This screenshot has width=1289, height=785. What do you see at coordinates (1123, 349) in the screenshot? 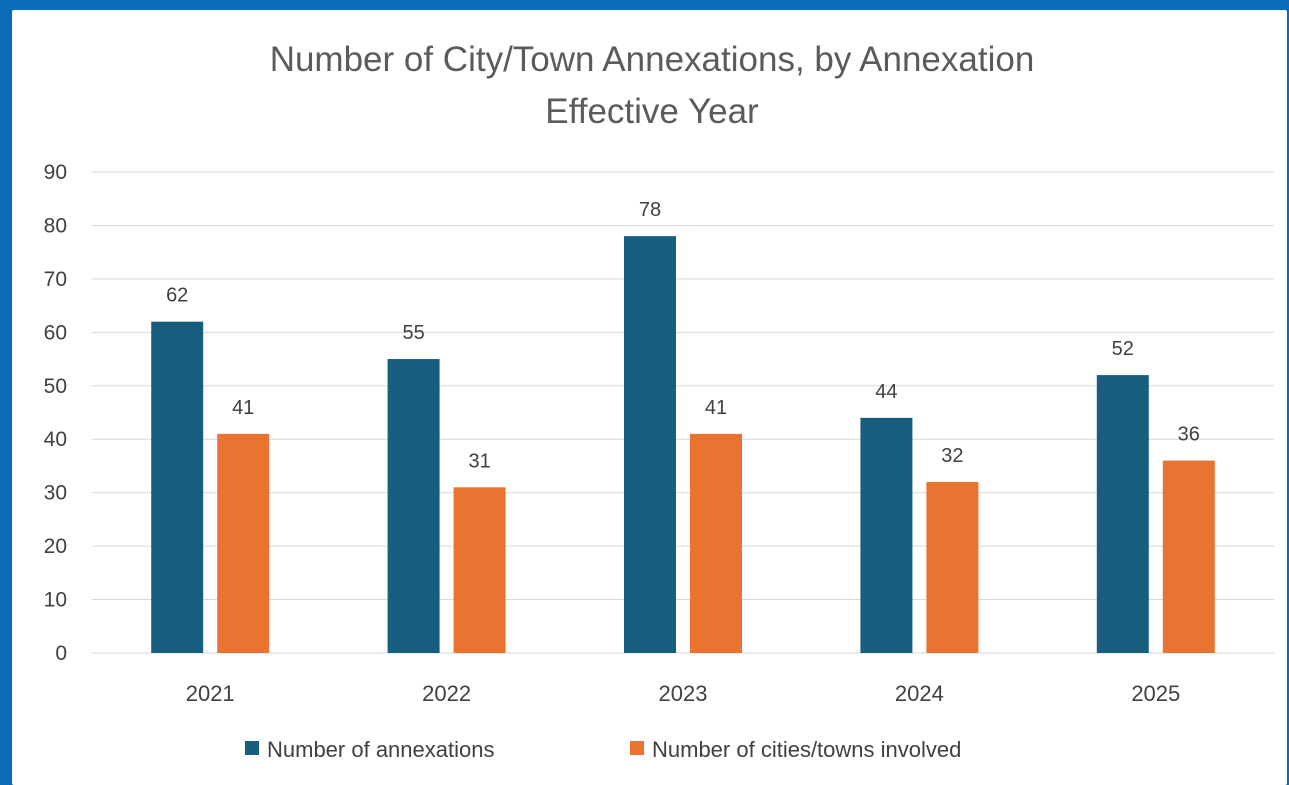
I see `data-label: 52` at bounding box center [1123, 349].